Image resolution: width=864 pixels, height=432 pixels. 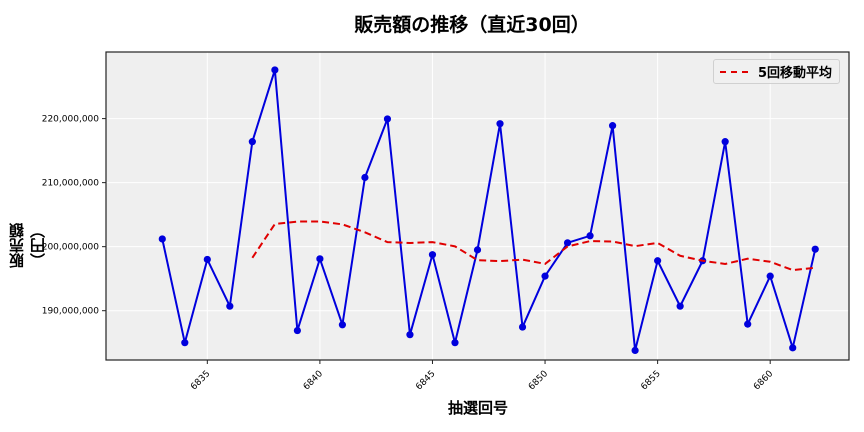 I want to click on x-tick-label: 6835, so click(x=200, y=380).